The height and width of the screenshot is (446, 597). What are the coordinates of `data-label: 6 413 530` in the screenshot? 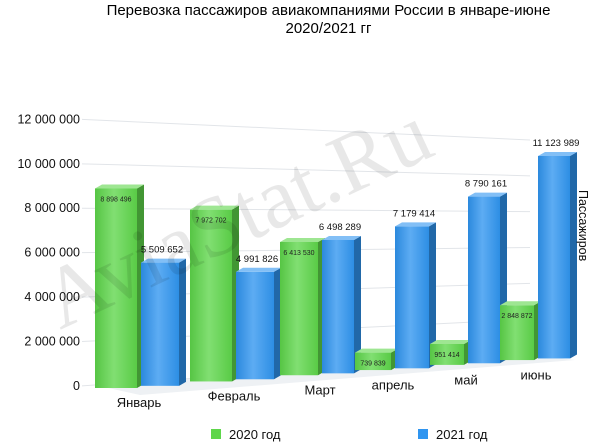 It's located at (298, 253).